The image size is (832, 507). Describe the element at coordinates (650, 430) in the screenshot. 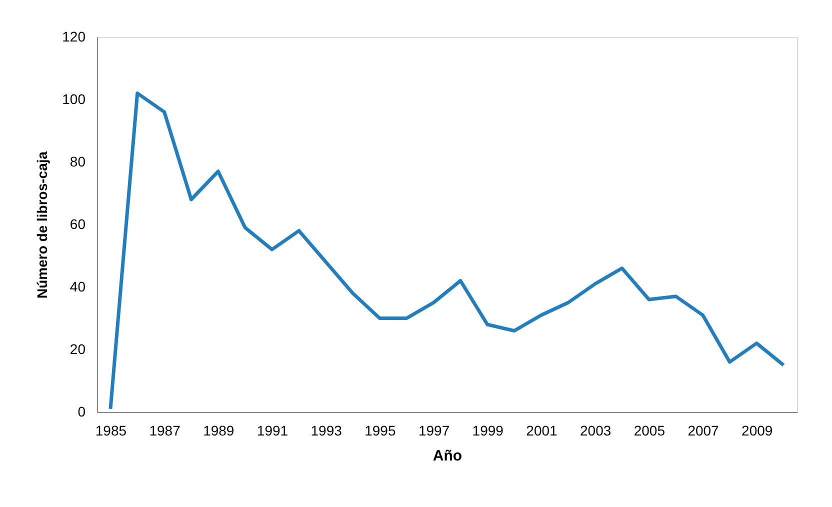

I see `x-tick-label: 2005` at that location.